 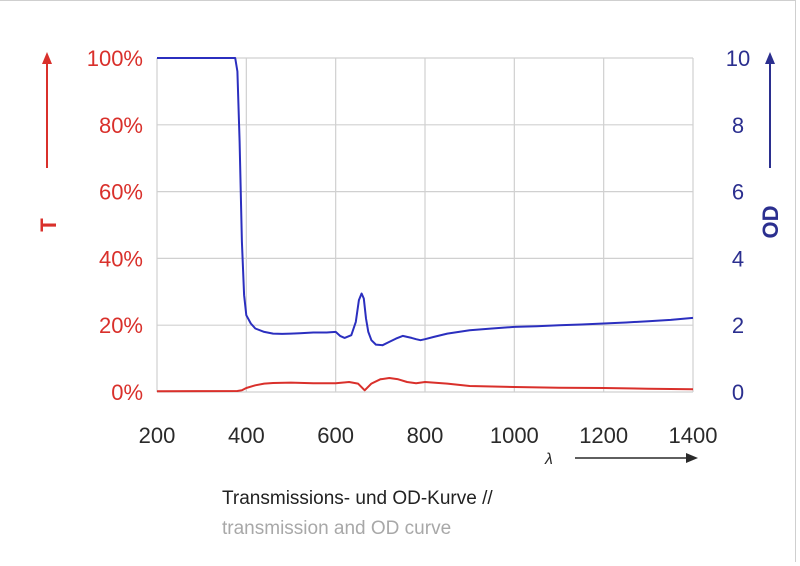 I want to click on left-tick-label: 40%, so click(x=121, y=258).